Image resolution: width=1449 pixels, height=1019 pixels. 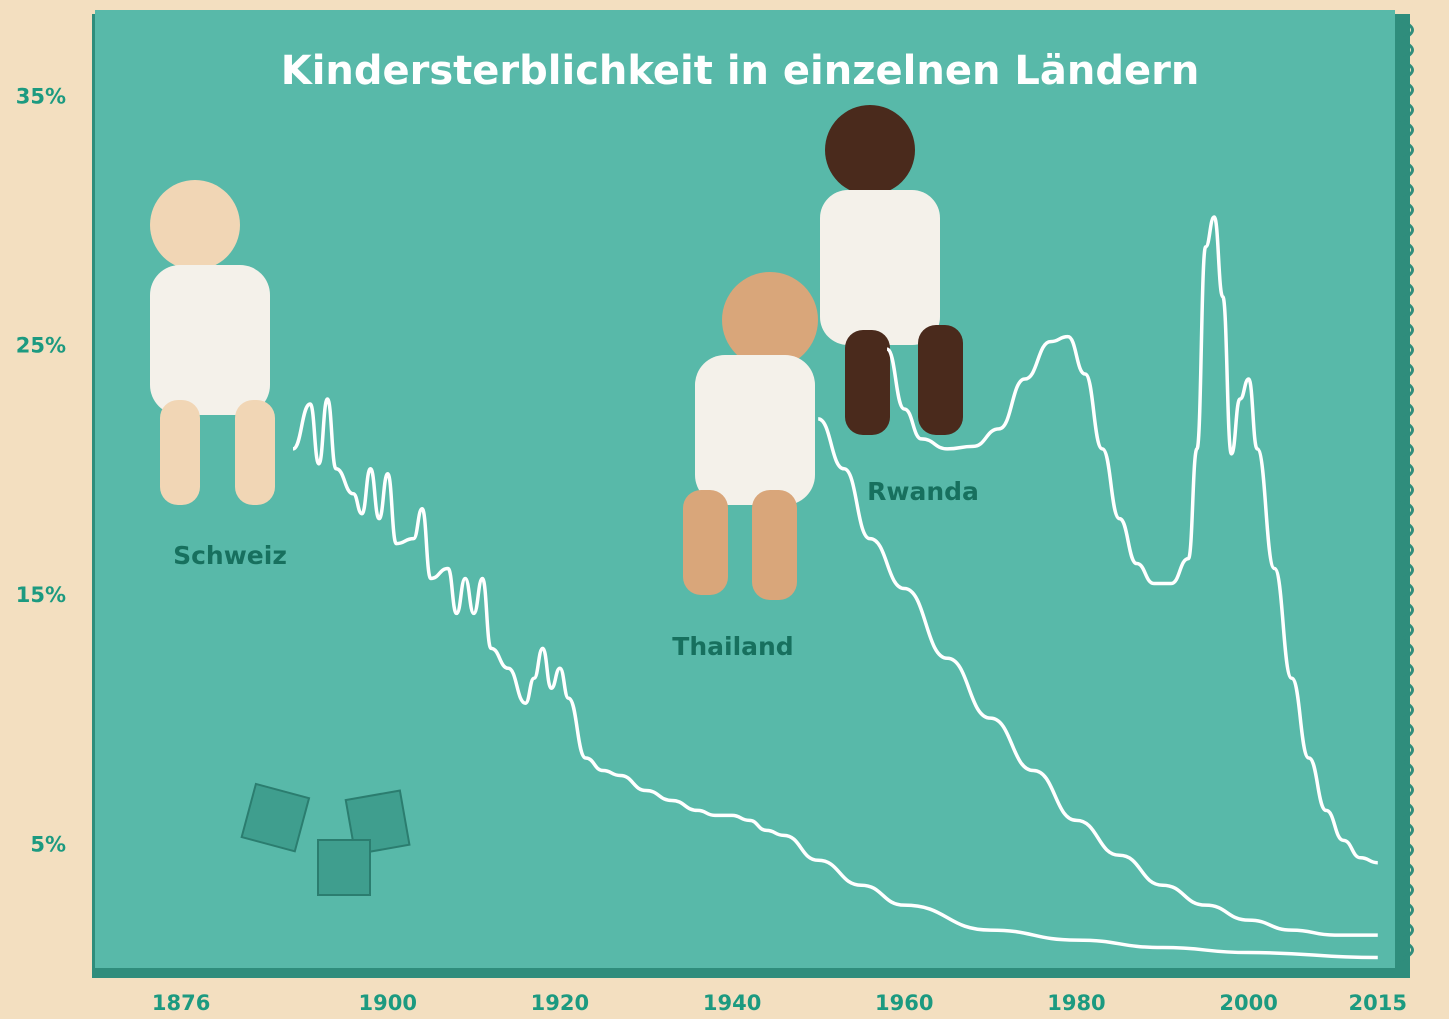 What do you see at coordinates (560, 1003) in the screenshot?
I see `x-tick-label: 1920` at bounding box center [560, 1003].